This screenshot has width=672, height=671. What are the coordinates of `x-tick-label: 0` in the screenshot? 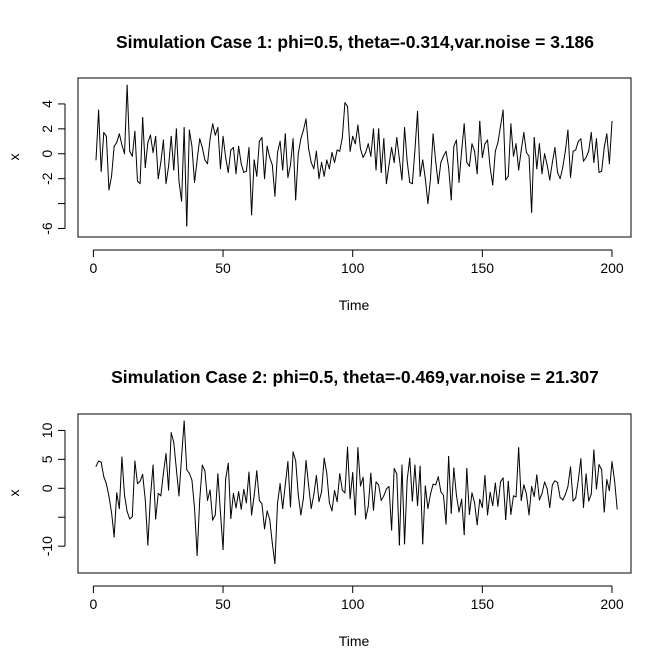 It's located at (94, 268).